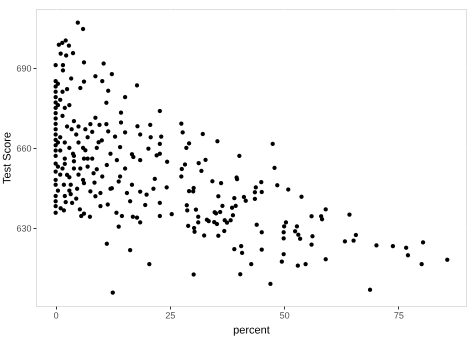 The image size is (474, 338). Describe the element at coordinates (7, 158) in the screenshot. I see `y-axis-title: Test Score` at that location.